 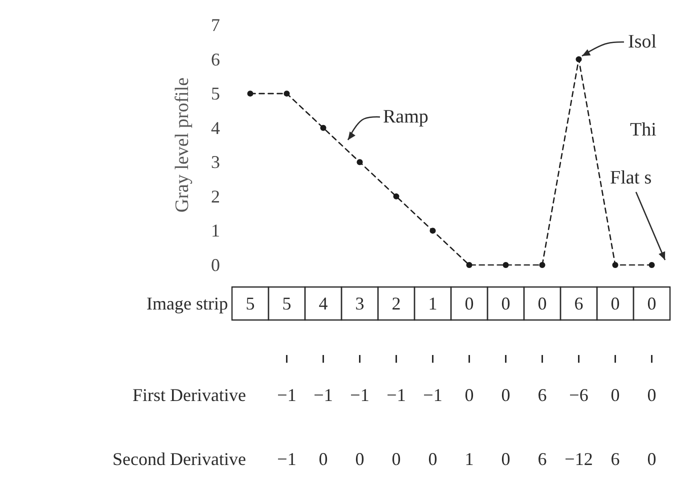 What do you see at coordinates (642, 42) in the screenshot?
I see `annotation: Isol` at bounding box center [642, 42].